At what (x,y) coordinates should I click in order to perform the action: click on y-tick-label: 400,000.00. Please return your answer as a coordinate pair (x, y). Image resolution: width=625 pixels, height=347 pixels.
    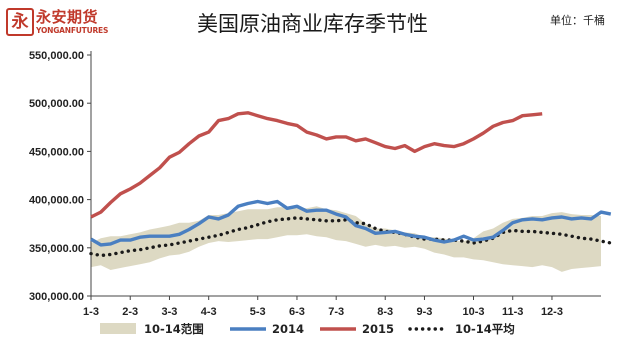
    Looking at the image, I should click on (56, 201).